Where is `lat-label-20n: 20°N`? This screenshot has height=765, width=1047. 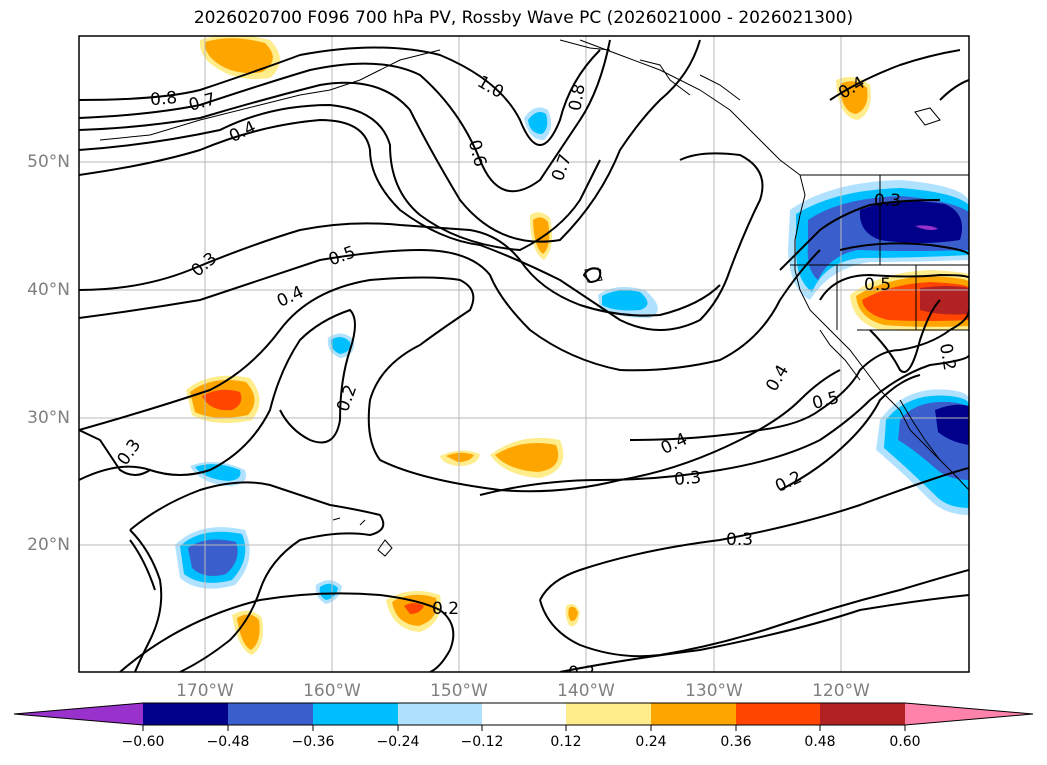
lat-label-20n: 20°N is located at coordinates (48, 545).